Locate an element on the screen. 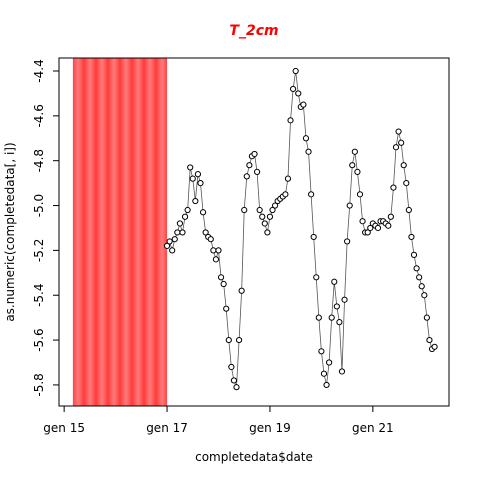 The image size is (480, 480). x-axis-label: completedata$date is located at coordinates (254, 457).